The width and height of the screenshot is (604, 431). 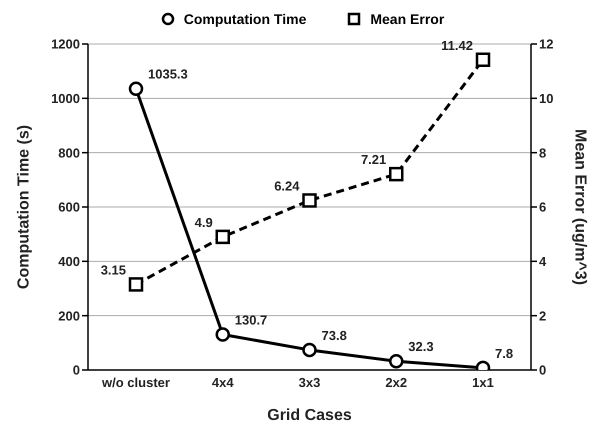 I want to click on x-axis-title: Grid Cases, so click(x=309, y=415).